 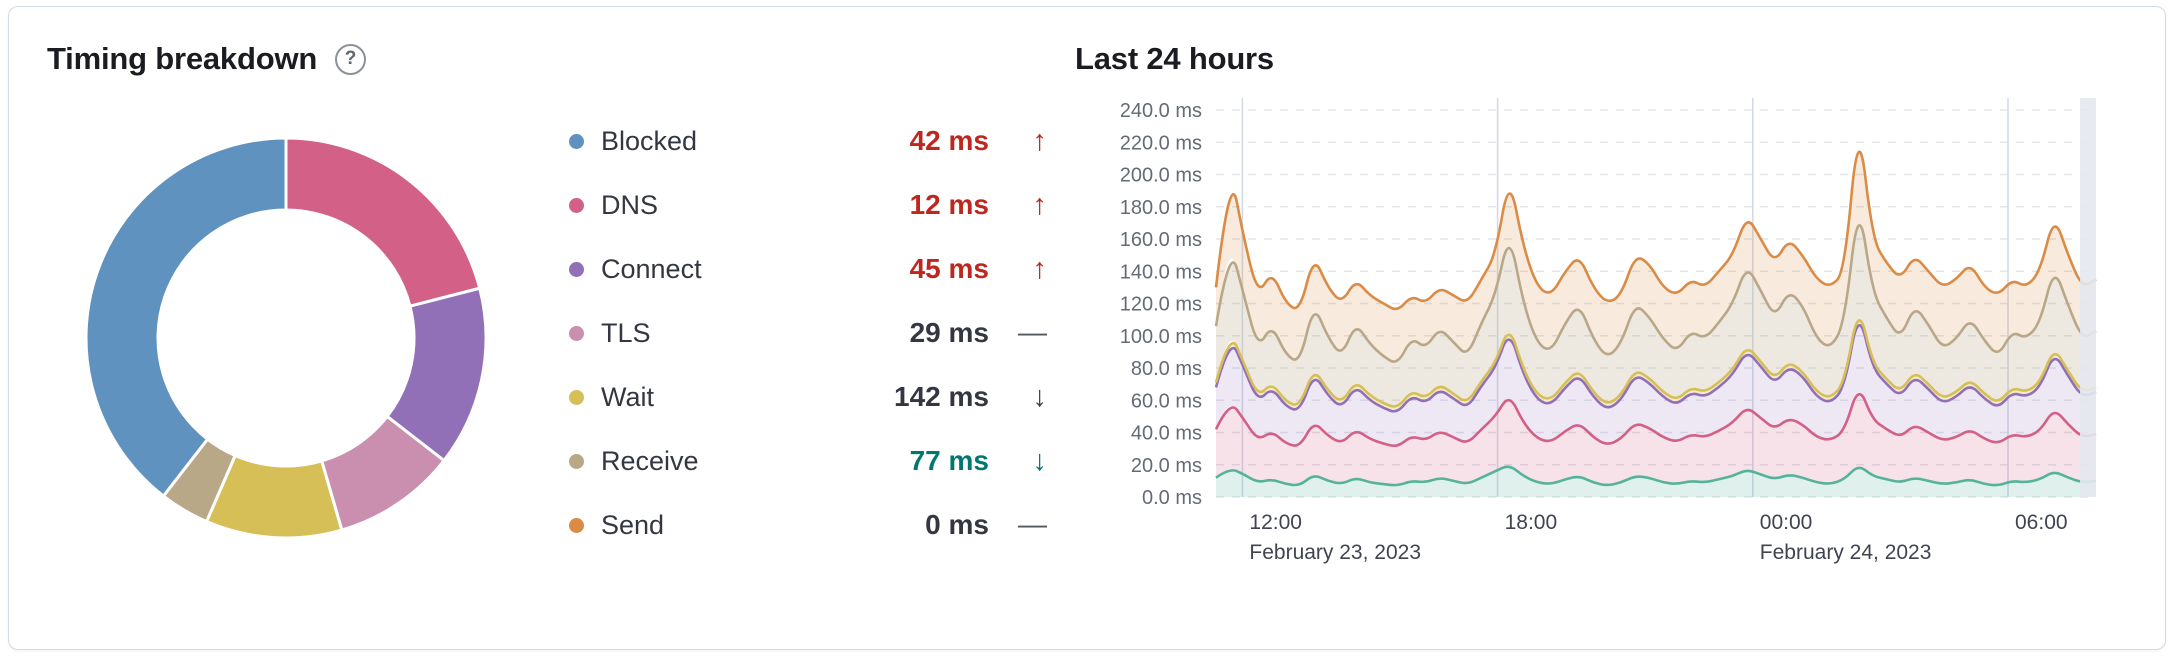 I want to click on legend-label: Blocked, so click(x=649, y=140).